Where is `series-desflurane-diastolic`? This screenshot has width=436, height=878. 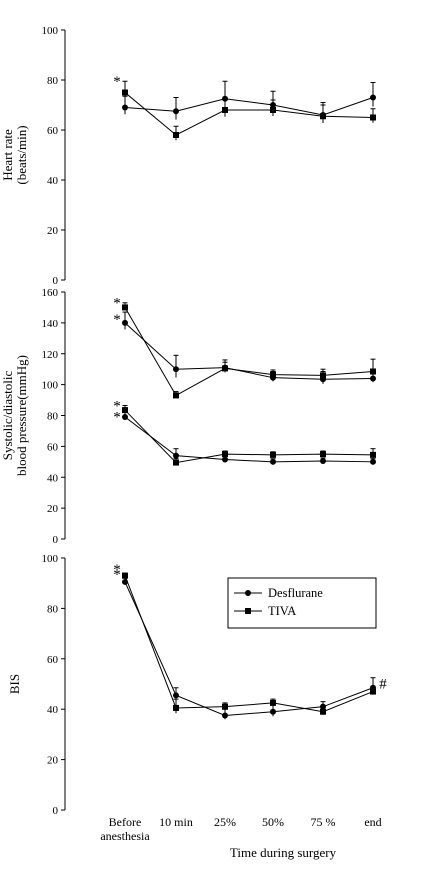 series-desflurane-diastolic is located at coordinates (249, 438).